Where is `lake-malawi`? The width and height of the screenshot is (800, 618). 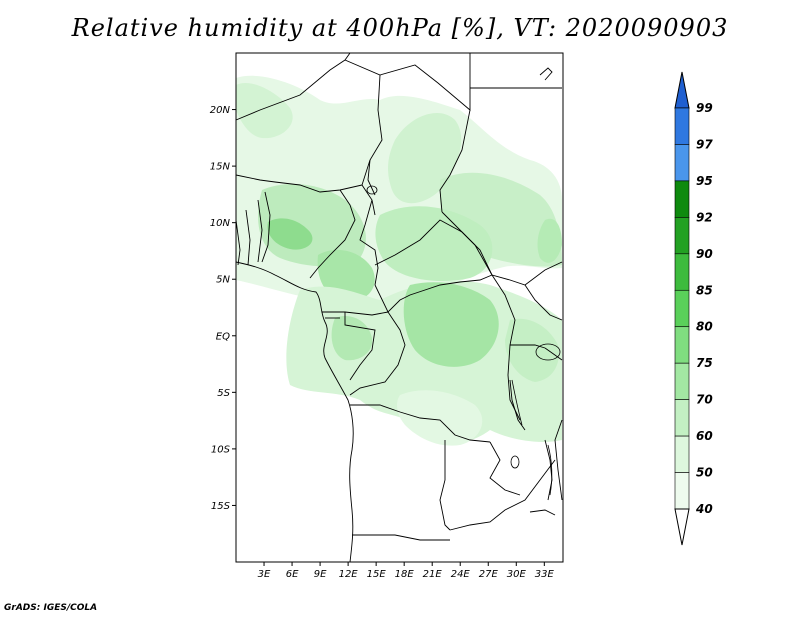
lake-malawi is located at coordinates (550, 470).